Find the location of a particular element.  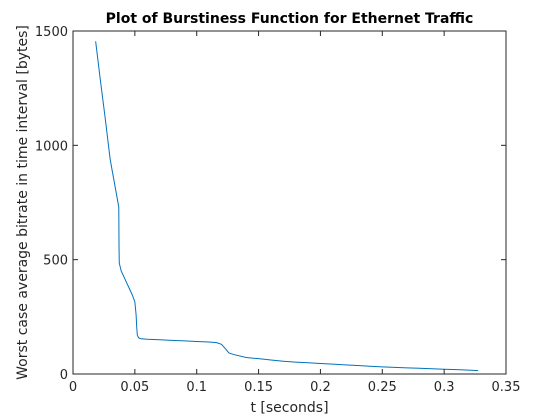

y-tick-label: 1000 is located at coordinates (51, 146).